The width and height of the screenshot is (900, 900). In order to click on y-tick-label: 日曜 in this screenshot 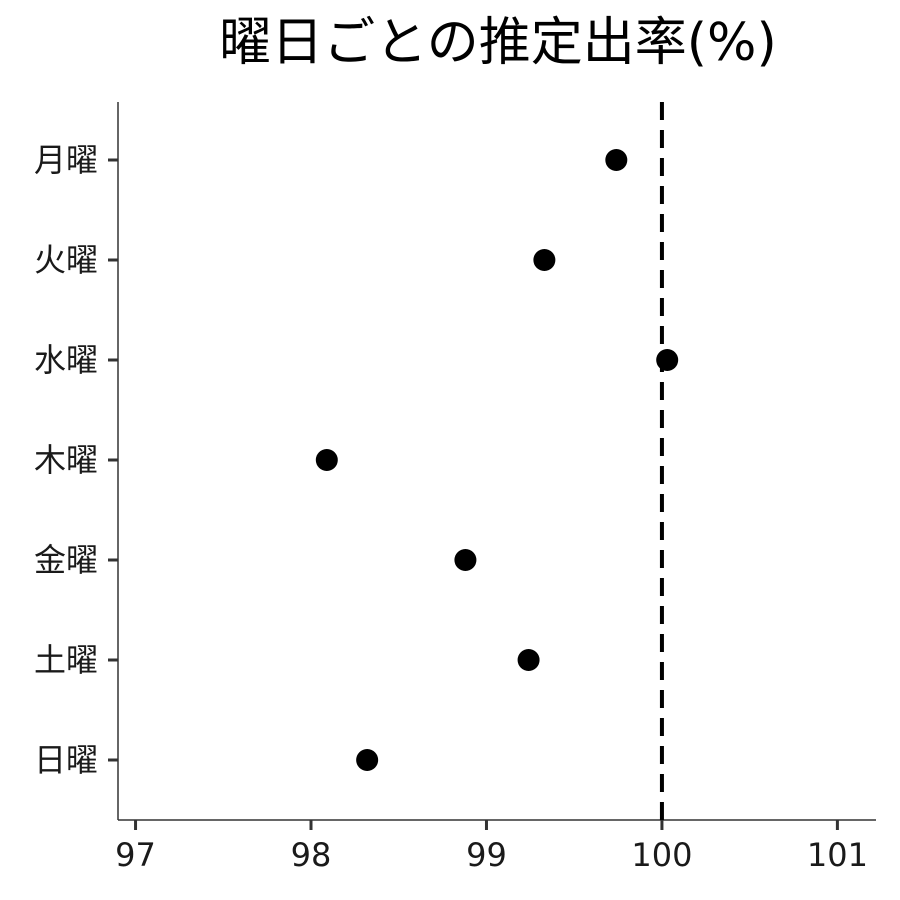, I will do `click(66, 760)`.